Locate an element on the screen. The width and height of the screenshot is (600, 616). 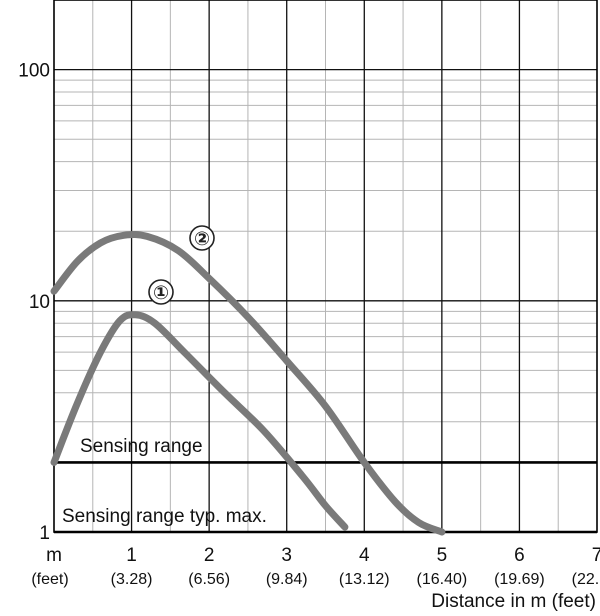
x-tick-label: 7 is located at coordinates (596, 555).